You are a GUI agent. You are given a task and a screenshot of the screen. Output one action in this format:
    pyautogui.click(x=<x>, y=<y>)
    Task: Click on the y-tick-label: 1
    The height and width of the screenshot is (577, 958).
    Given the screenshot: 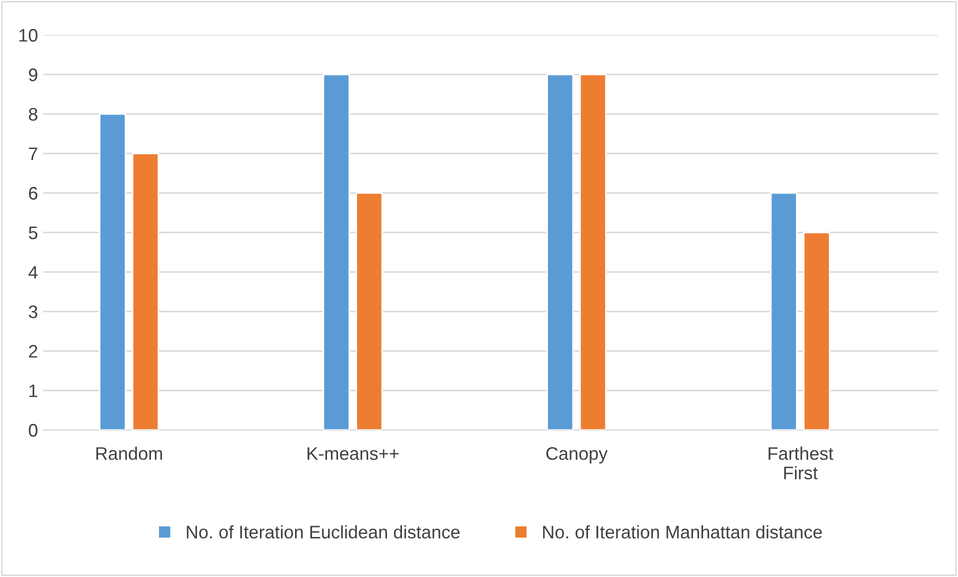 What is the action you would take?
    pyautogui.click(x=33, y=391)
    